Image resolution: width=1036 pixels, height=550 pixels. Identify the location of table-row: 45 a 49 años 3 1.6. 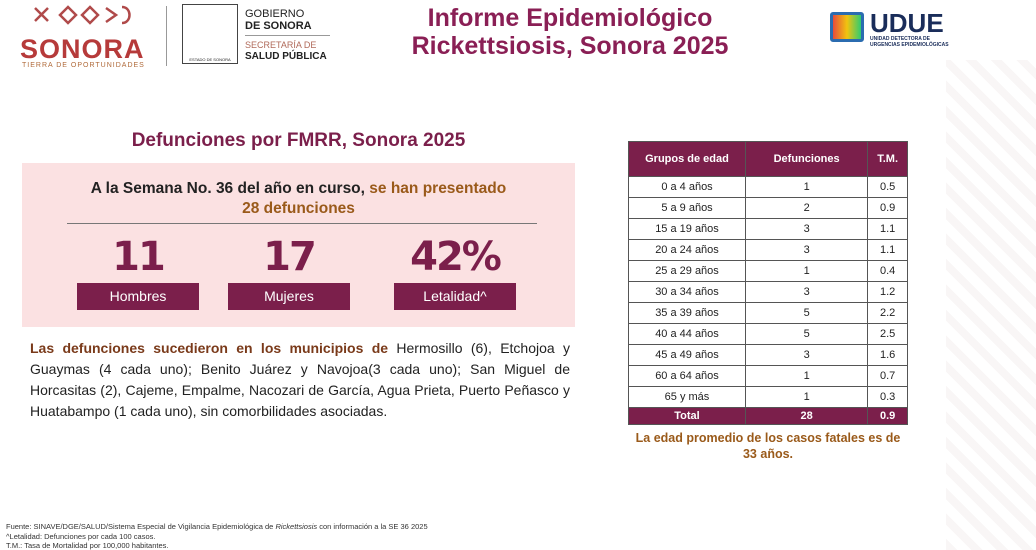
(768, 355).